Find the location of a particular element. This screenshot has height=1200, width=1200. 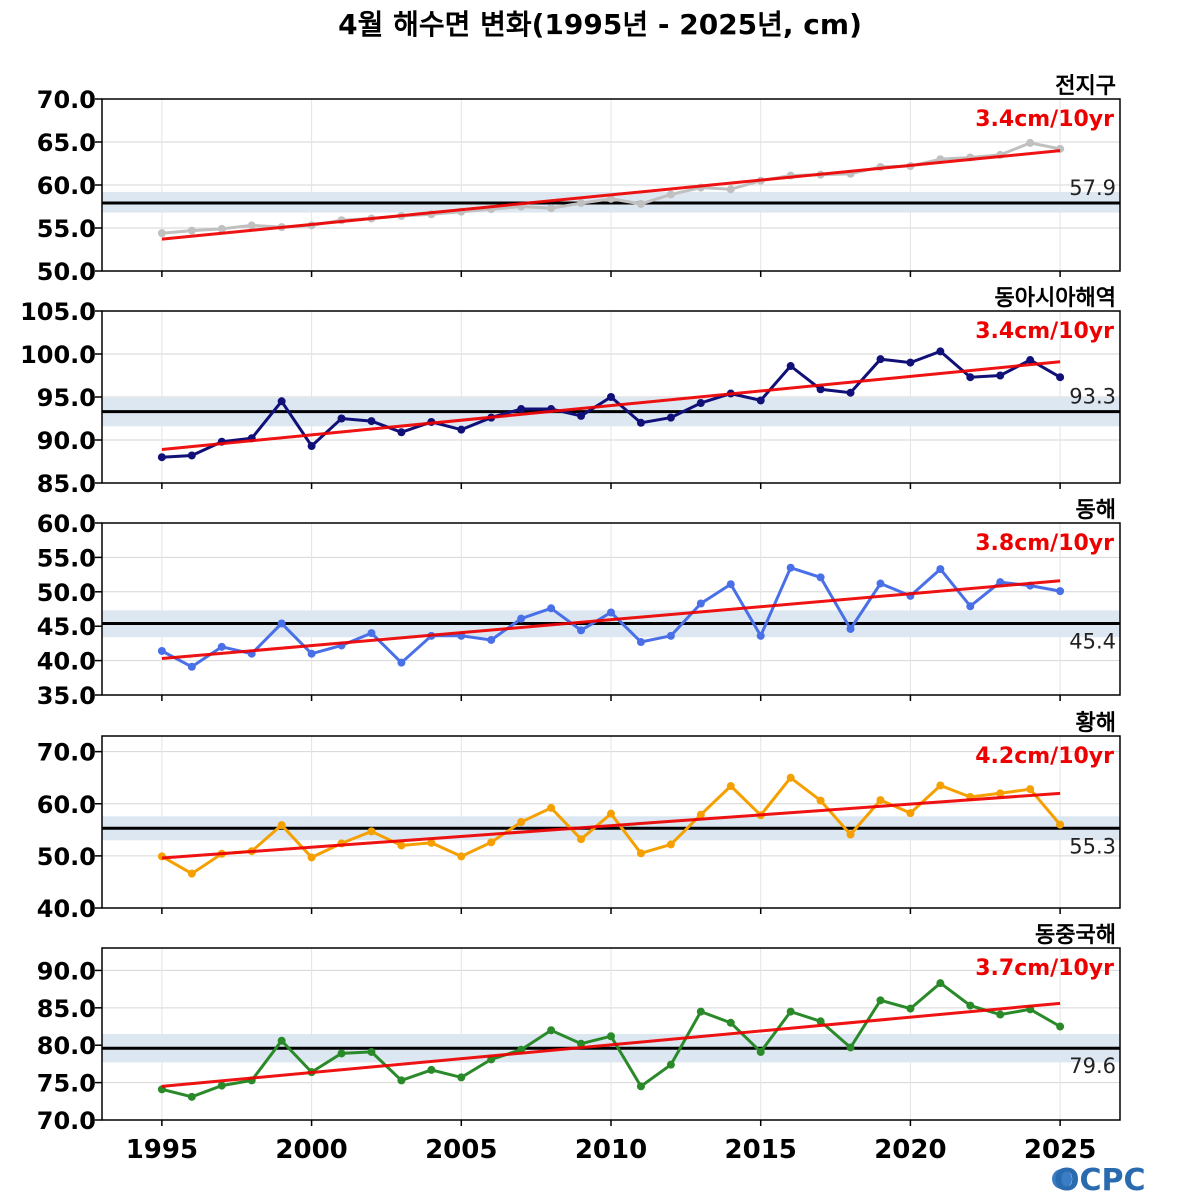

x-tick-label: 2000 is located at coordinates (311, 1150).